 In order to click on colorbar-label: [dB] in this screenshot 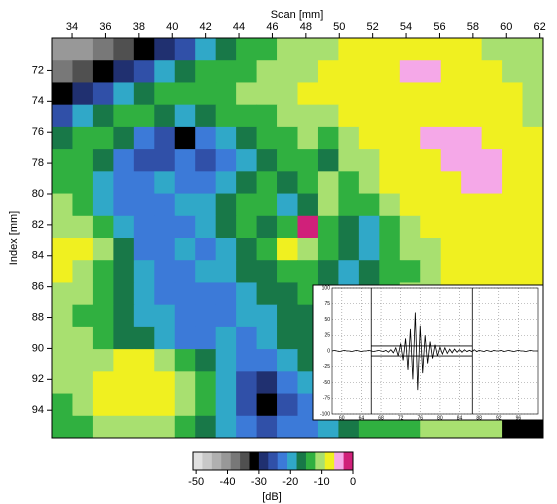, I will do `click(272, 497)`.